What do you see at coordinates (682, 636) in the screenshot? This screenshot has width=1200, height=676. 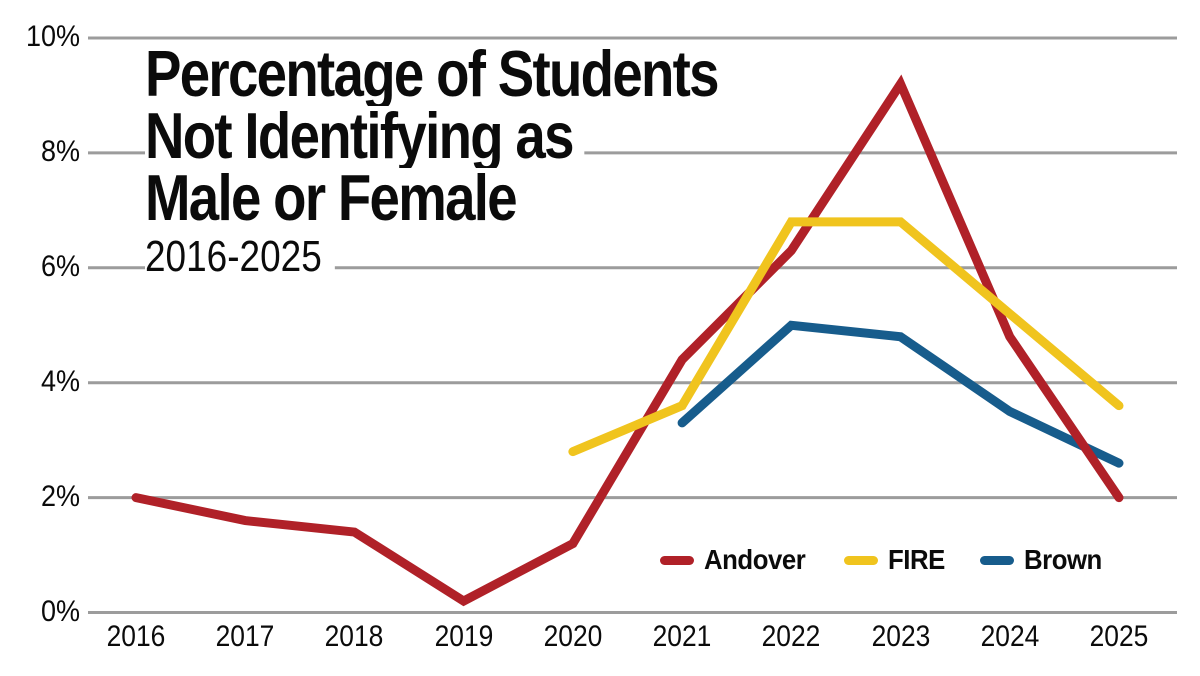 I see `x-axis-tick-label-2021: 2021` at bounding box center [682, 636].